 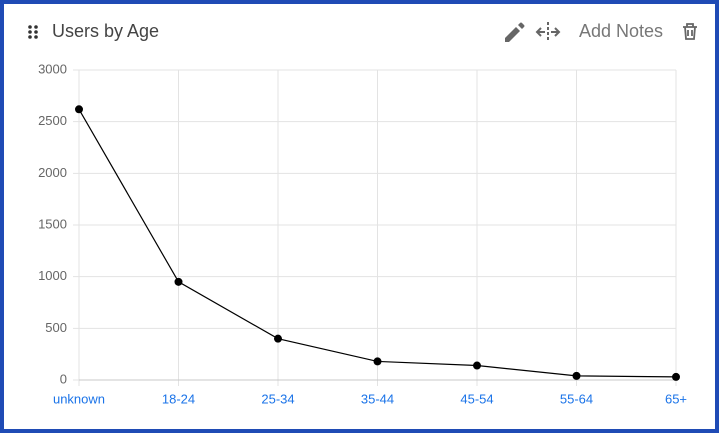 What do you see at coordinates (52, 275) in the screenshot?
I see `y-tick-label: 1000` at bounding box center [52, 275].